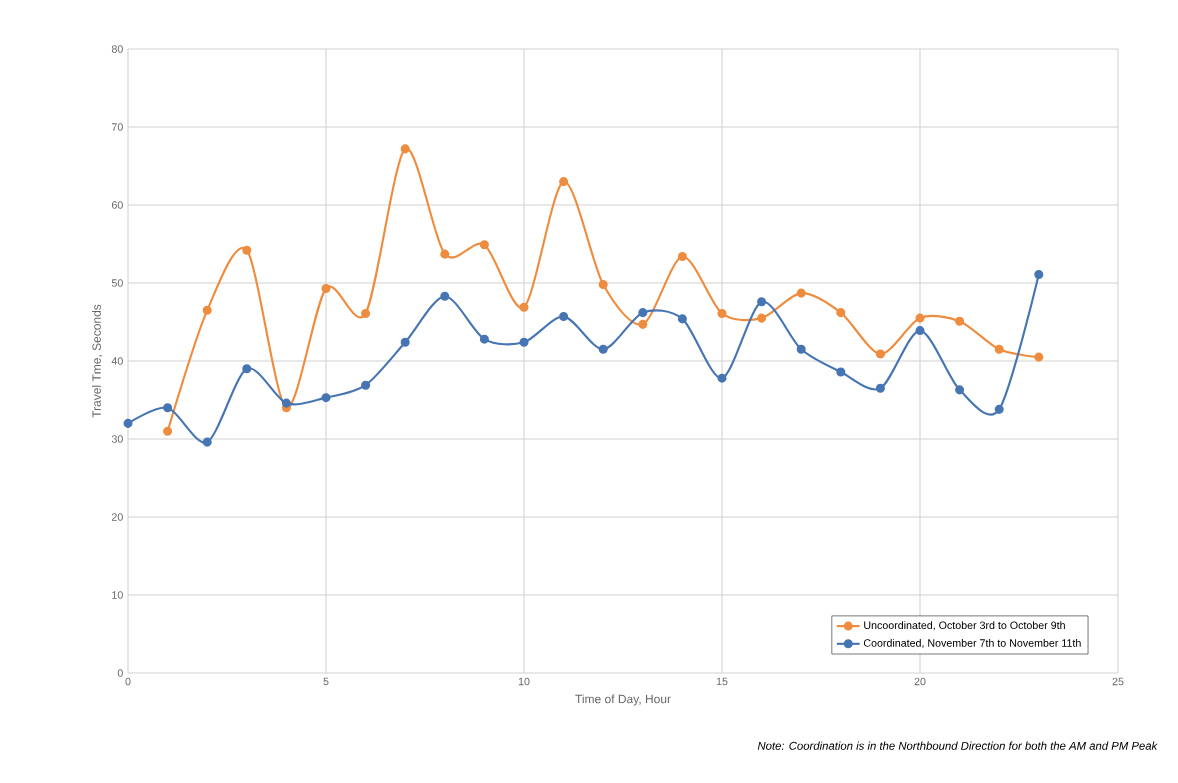  I want to click on x-tick-label: 25, so click(1118, 681).